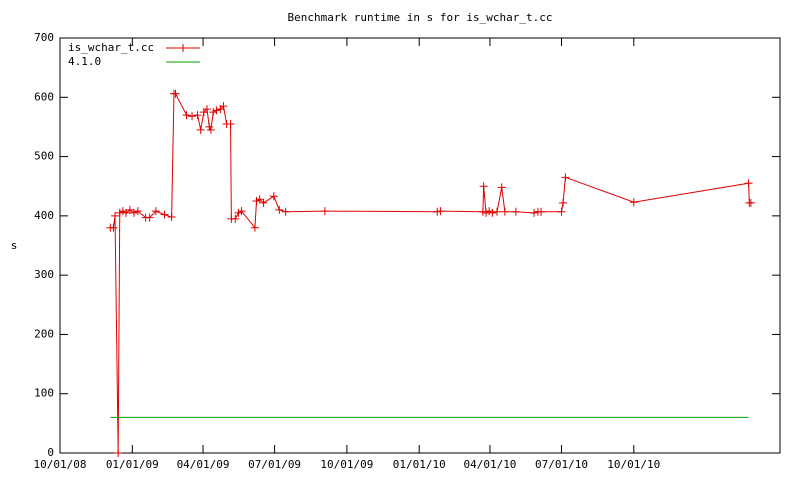  I want to click on y-tick-label: 700, so click(44, 37).